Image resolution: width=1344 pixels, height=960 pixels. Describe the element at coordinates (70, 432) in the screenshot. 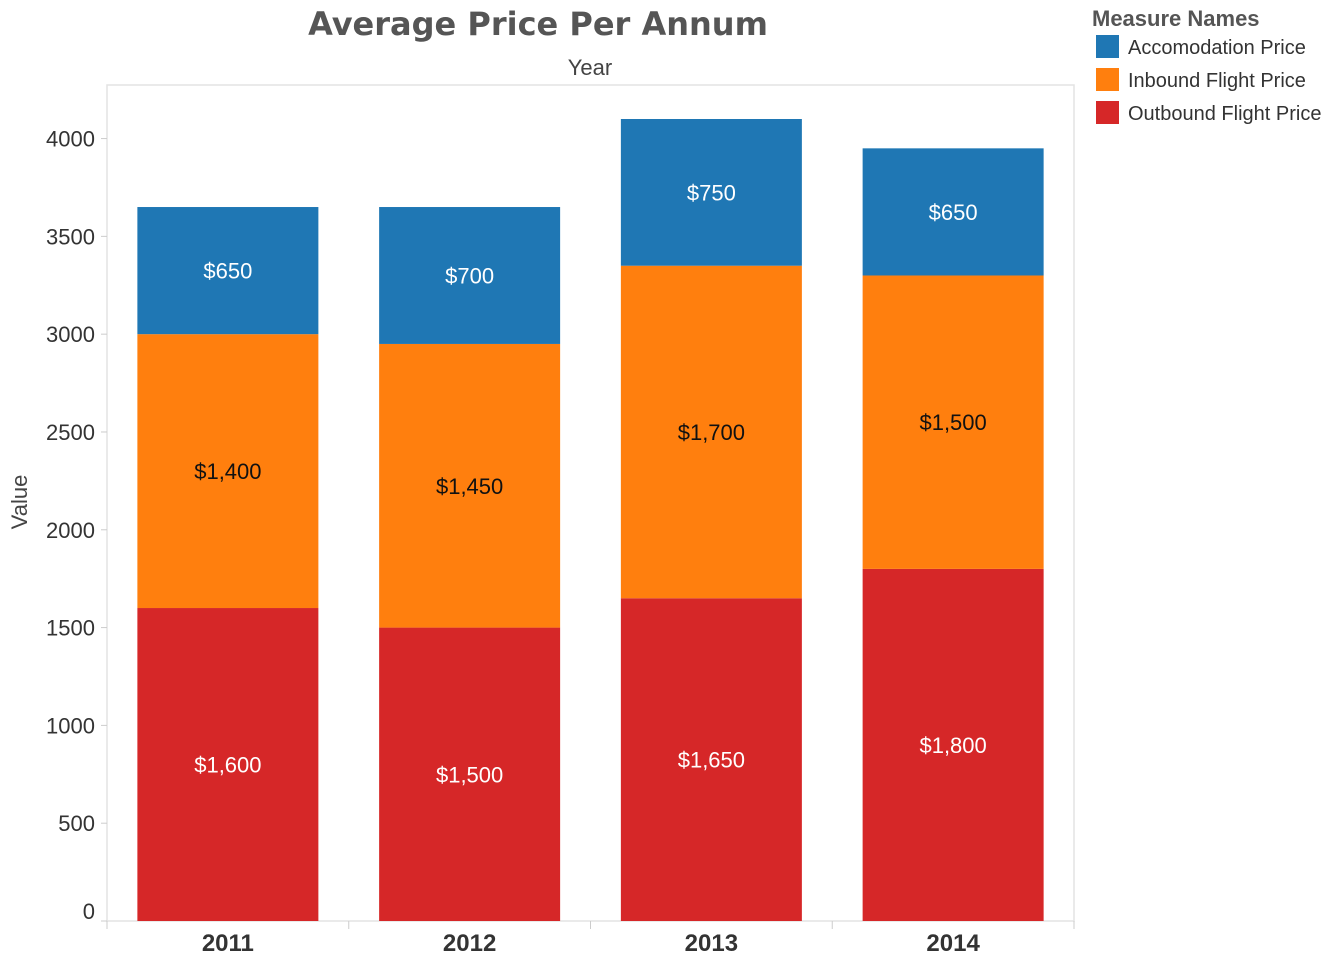

I see `y-tick-label: 2500` at that location.